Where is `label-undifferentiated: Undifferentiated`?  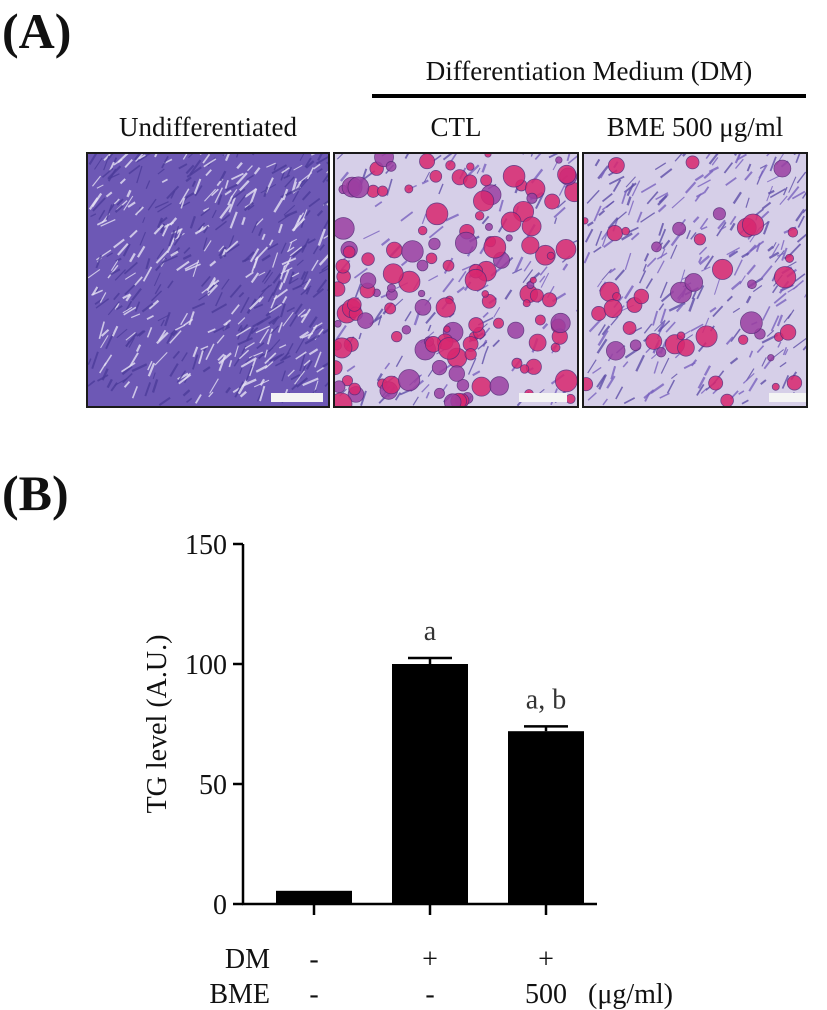
label-undifferentiated: Undifferentiated is located at coordinates (208, 127).